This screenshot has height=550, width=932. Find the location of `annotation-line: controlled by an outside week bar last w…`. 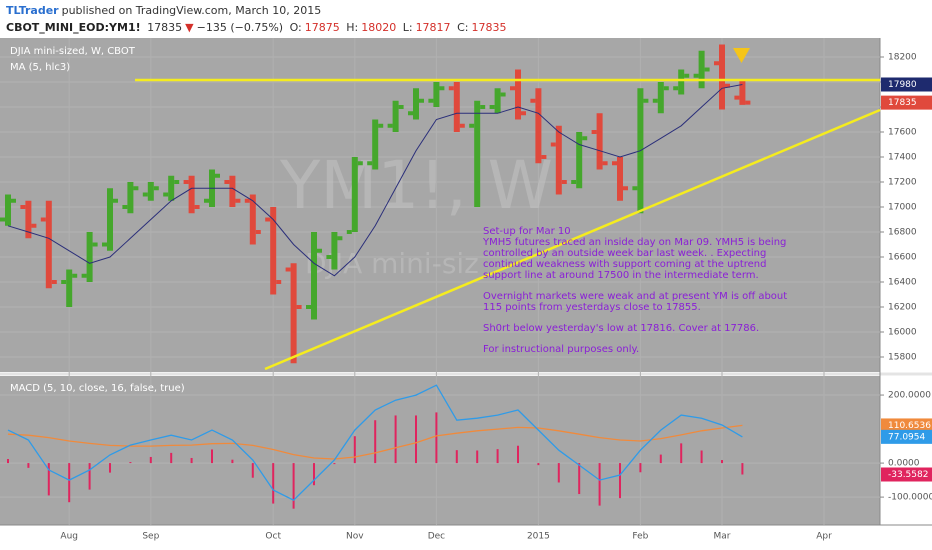

annotation-line: controlled by an outside week bar last w… is located at coordinates (624, 253).